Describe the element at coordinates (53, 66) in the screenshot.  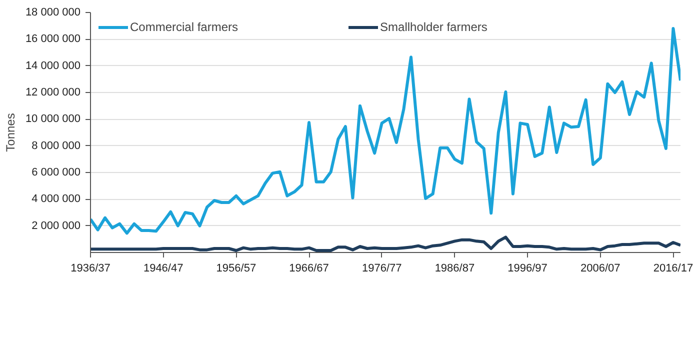
I see `y-tick-label: 14 000 000` at that location.